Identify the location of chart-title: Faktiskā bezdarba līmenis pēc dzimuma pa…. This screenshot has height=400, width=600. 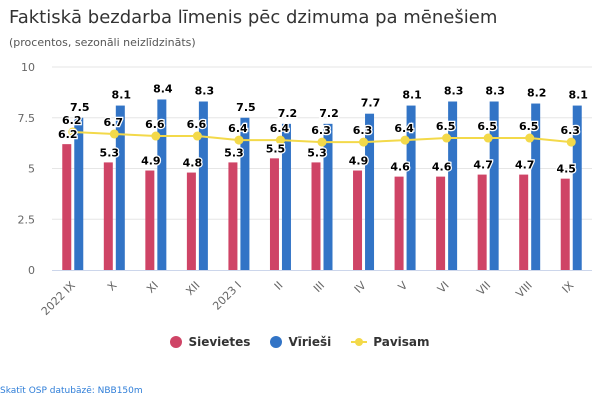
(253, 17).